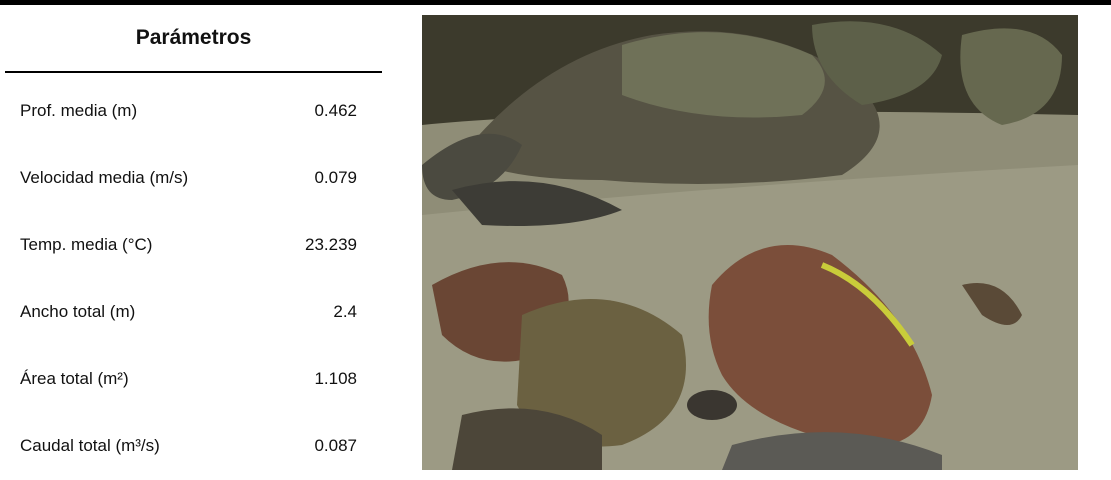 This screenshot has height=480, width=1111. I want to click on parameter-value: 0.087, so click(335, 445).